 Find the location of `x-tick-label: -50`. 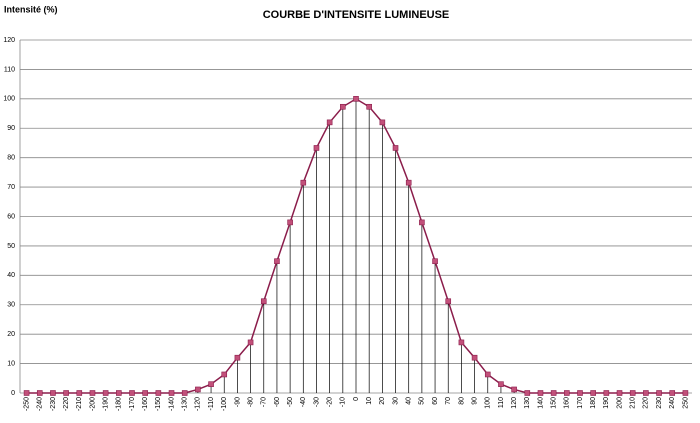

x-tick-label: -50 is located at coordinates (290, 402).